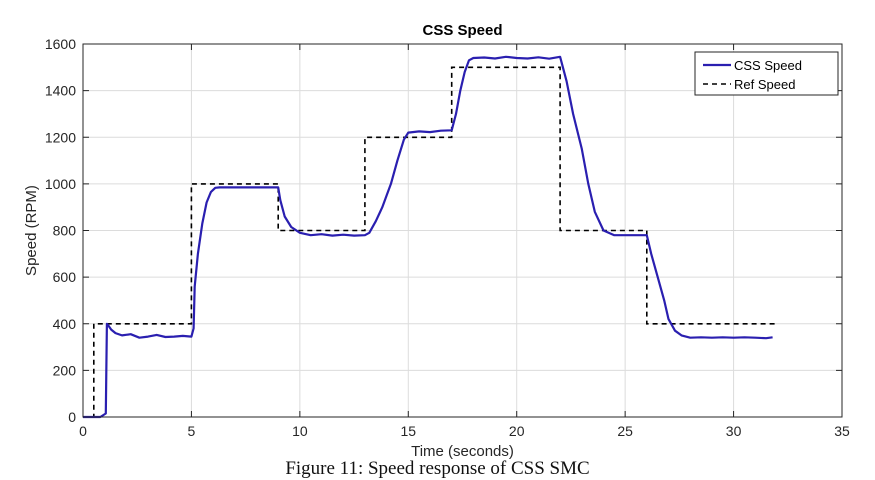  What do you see at coordinates (768, 65) in the screenshot?
I see `legend-label: CSS Speed` at bounding box center [768, 65].